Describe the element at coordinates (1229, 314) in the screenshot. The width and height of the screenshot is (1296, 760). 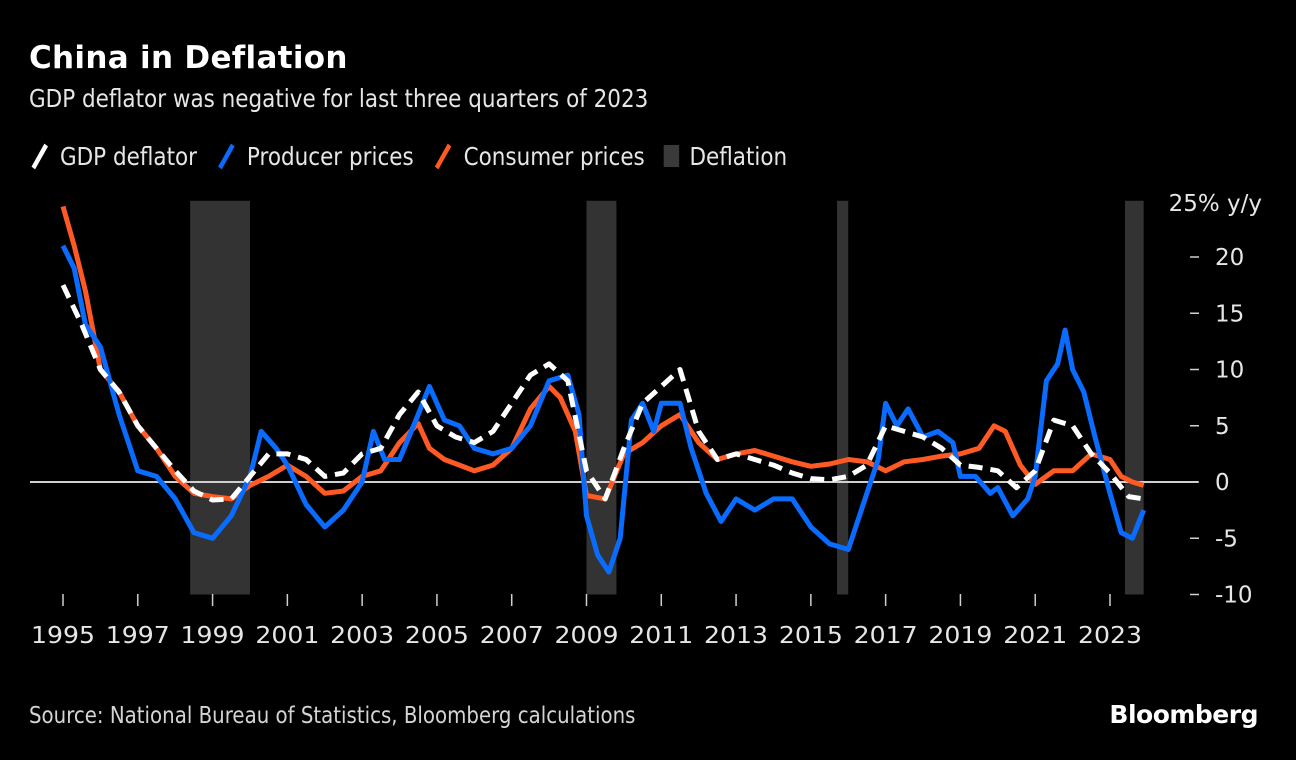
I see `y-tick-label: 15` at that location.